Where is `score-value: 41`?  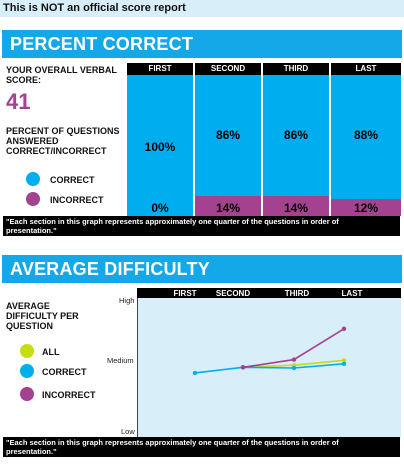 score-value: 41 is located at coordinates (18, 101).